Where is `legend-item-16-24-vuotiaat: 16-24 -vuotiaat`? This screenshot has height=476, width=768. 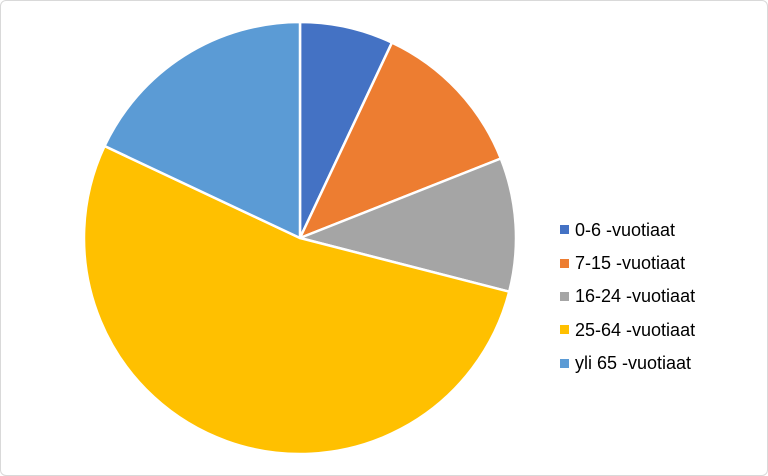 legend-item-16-24-vuotiaat: 16-24 -vuotiaat is located at coordinates (627, 296).